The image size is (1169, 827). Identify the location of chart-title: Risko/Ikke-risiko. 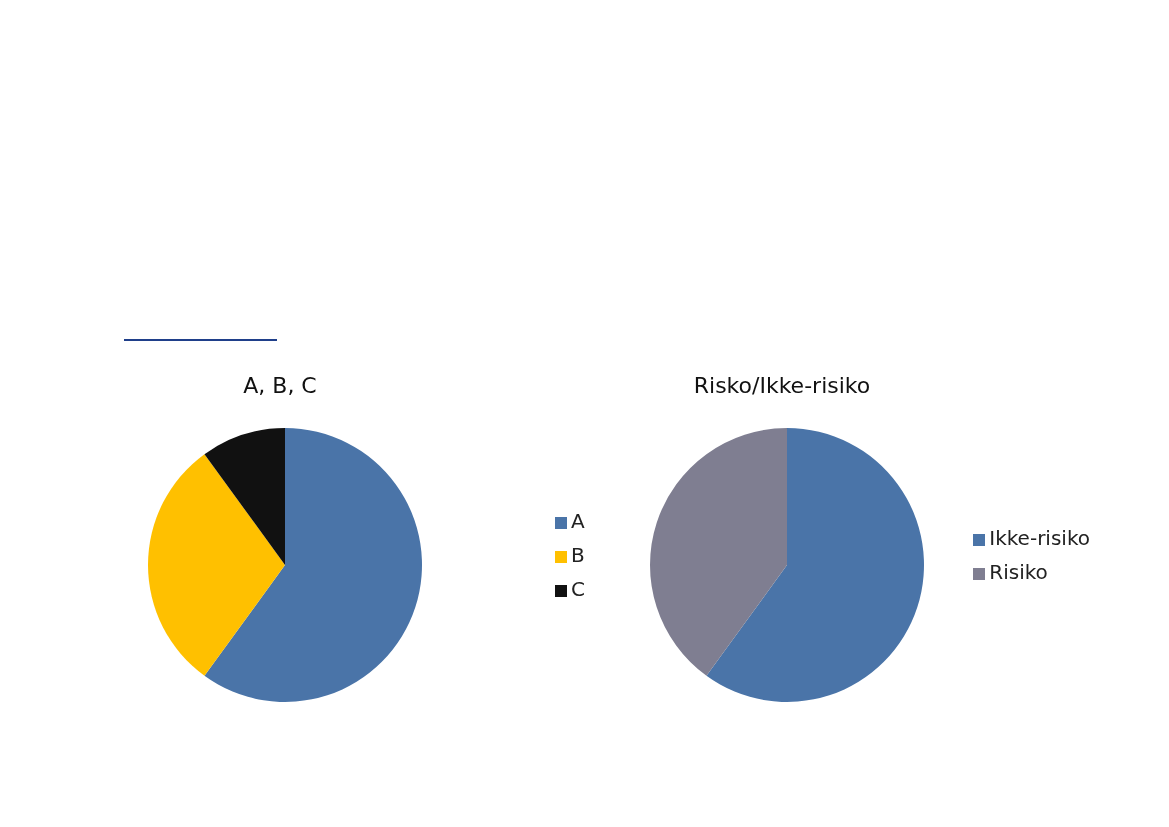
(782, 385).